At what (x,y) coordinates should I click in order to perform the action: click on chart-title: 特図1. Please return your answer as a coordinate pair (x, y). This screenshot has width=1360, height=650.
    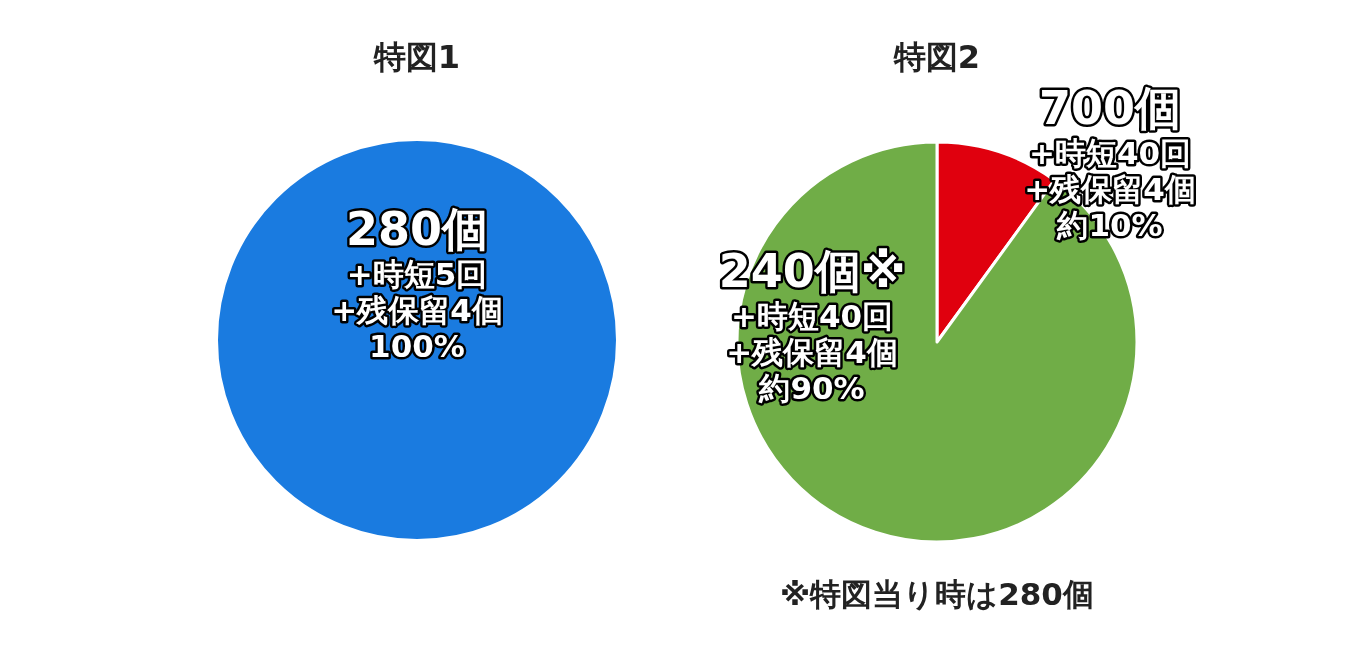
    Looking at the image, I should click on (416, 57).